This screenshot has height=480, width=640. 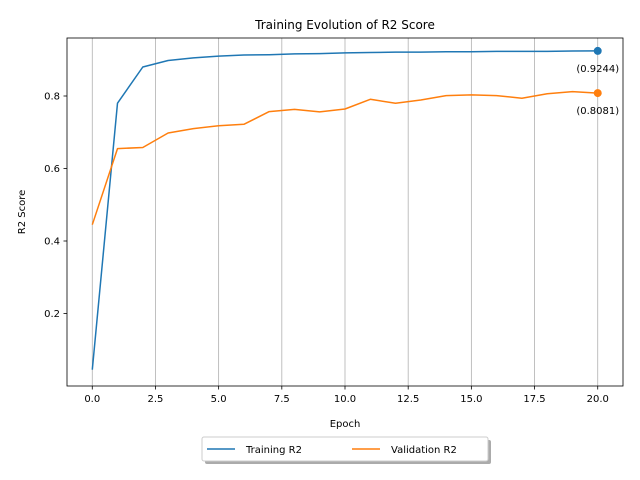 What do you see at coordinates (55, 206) in the screenshot?
I see `y-axis: 0.2 0.4 0.6 0.8` at bounding box center [55, 206].